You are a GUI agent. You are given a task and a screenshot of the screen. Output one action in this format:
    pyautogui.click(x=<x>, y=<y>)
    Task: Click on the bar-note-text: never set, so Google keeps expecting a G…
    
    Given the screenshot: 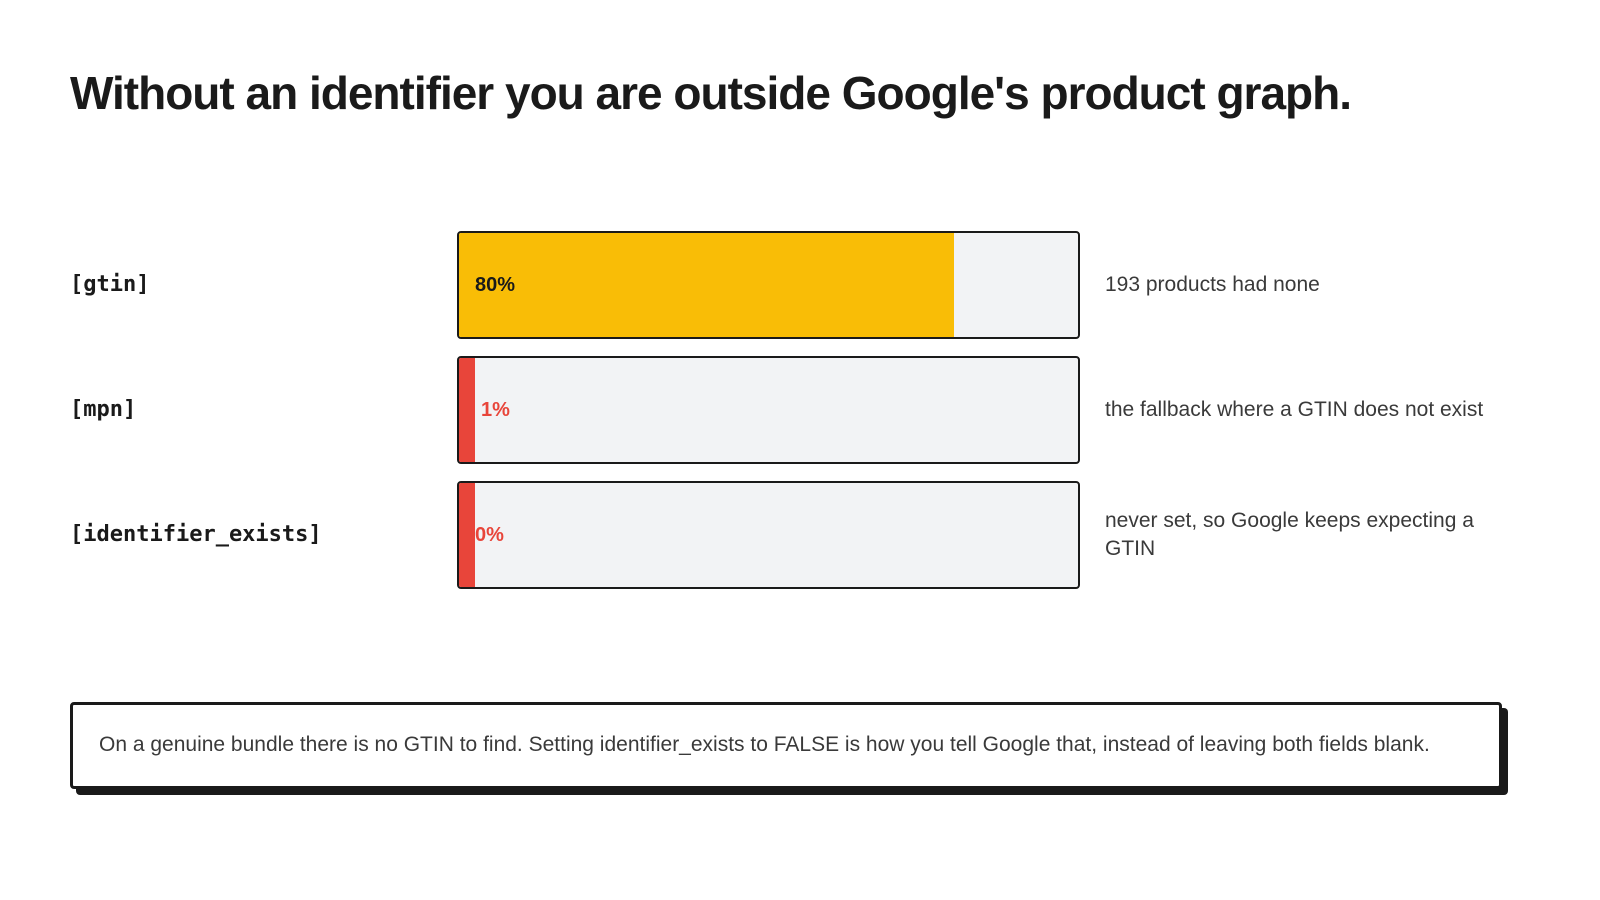 What is the action you would take?
    pyautogui.click(x=1289, y=534)
    